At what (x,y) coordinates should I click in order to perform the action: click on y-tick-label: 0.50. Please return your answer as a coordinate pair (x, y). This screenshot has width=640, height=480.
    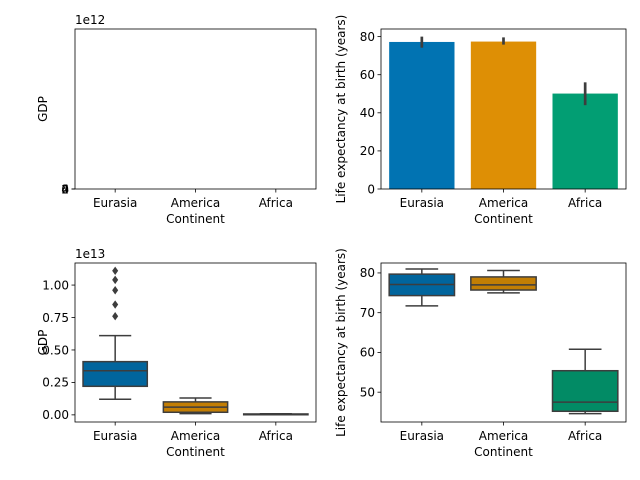
    Looking at the image, I should click on (55, 350).